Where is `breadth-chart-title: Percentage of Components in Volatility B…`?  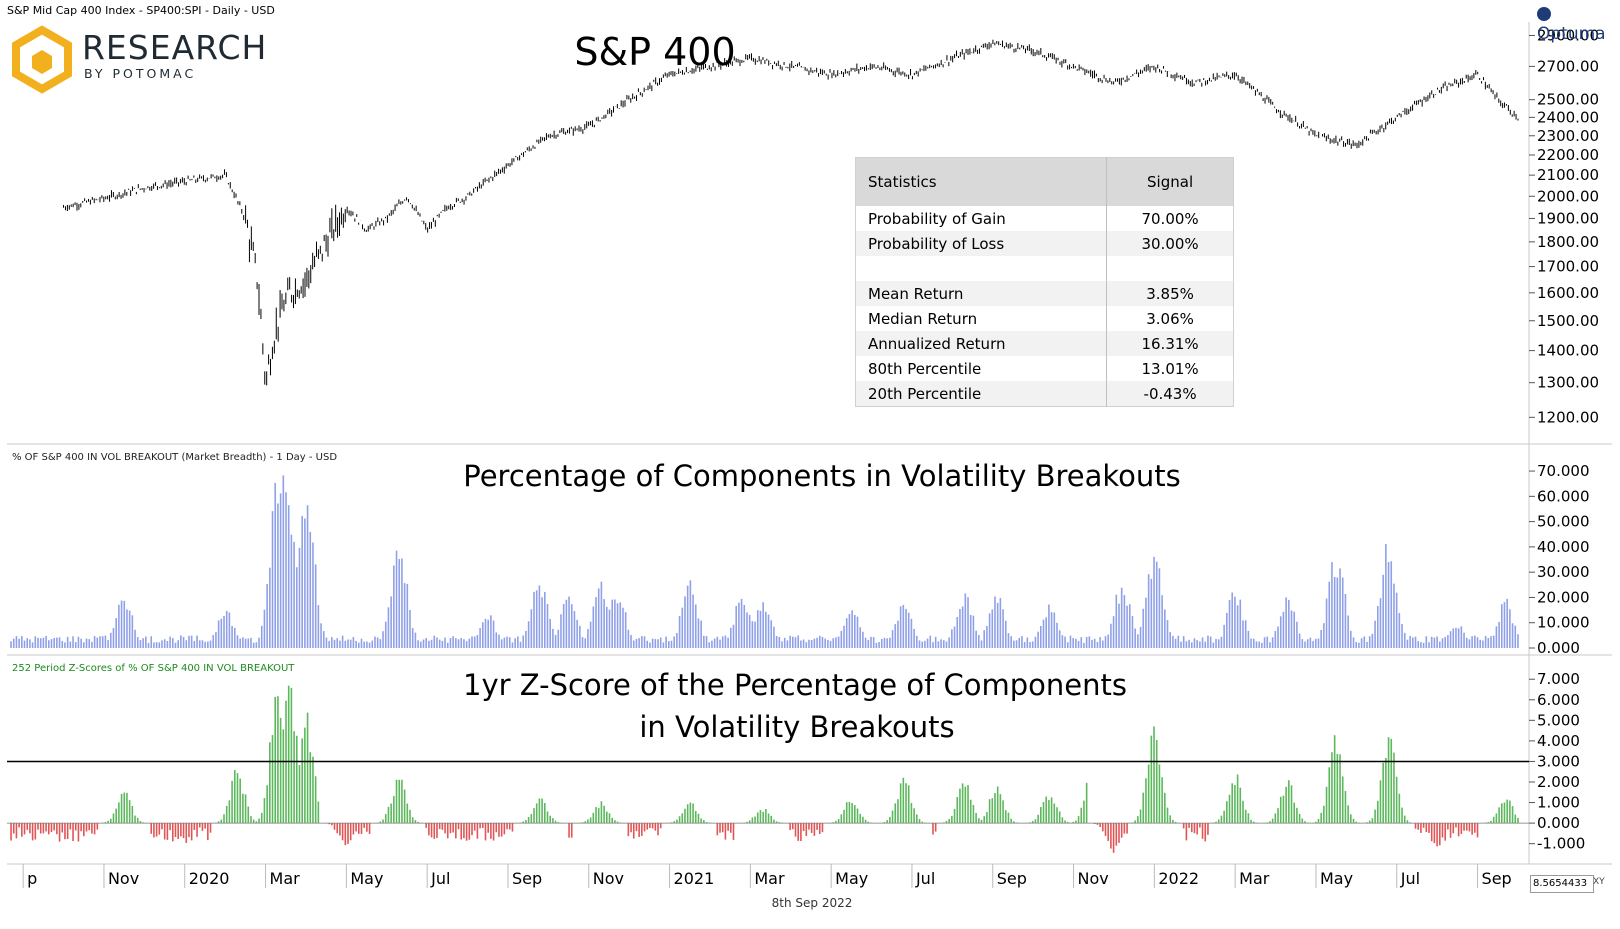
breadth-chart-title: Percentage of Components in Volatility B… is located at coordinates (821, 476).